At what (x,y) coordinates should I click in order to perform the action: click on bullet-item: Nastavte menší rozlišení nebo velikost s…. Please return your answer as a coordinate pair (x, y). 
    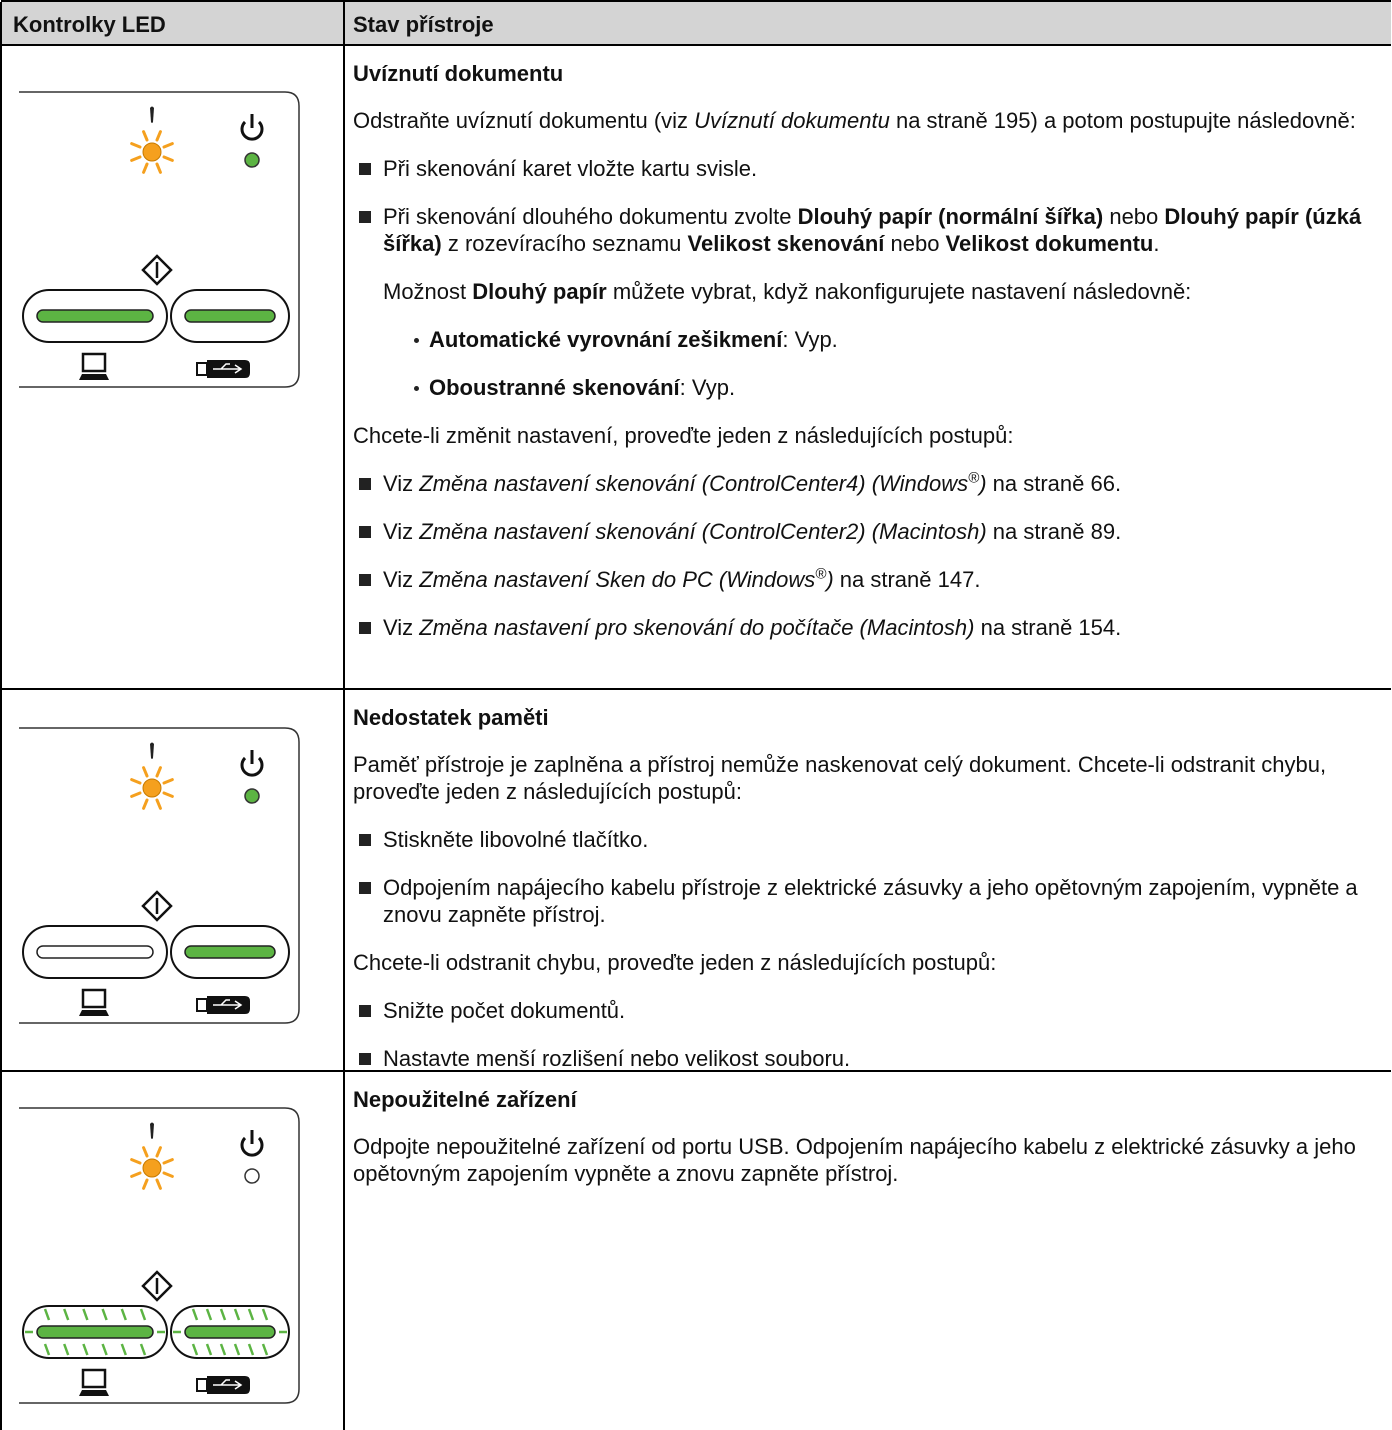
    Looking at the image, I should click on (869, 1058).